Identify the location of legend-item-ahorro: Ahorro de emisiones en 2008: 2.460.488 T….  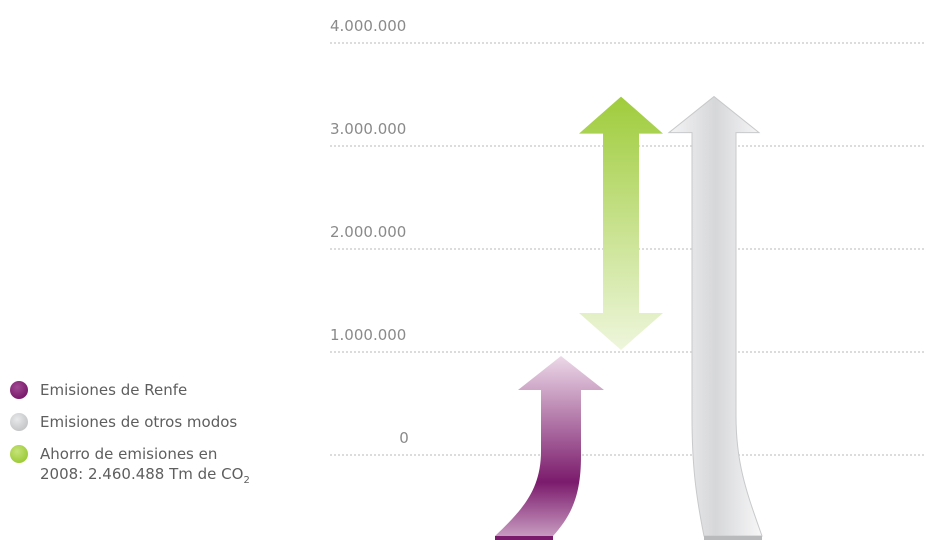
(130, 467).